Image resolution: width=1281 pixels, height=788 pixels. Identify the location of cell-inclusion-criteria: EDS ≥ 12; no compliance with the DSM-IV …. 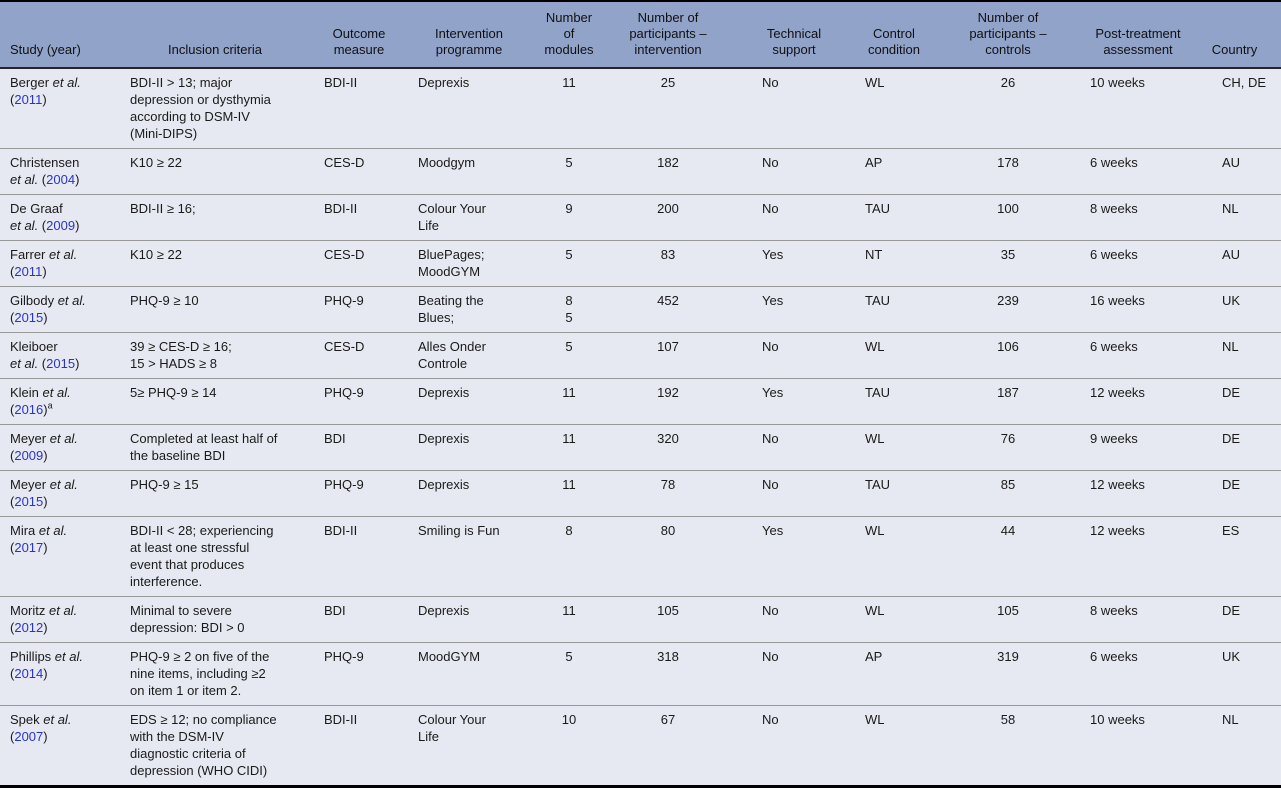
(215, 746).